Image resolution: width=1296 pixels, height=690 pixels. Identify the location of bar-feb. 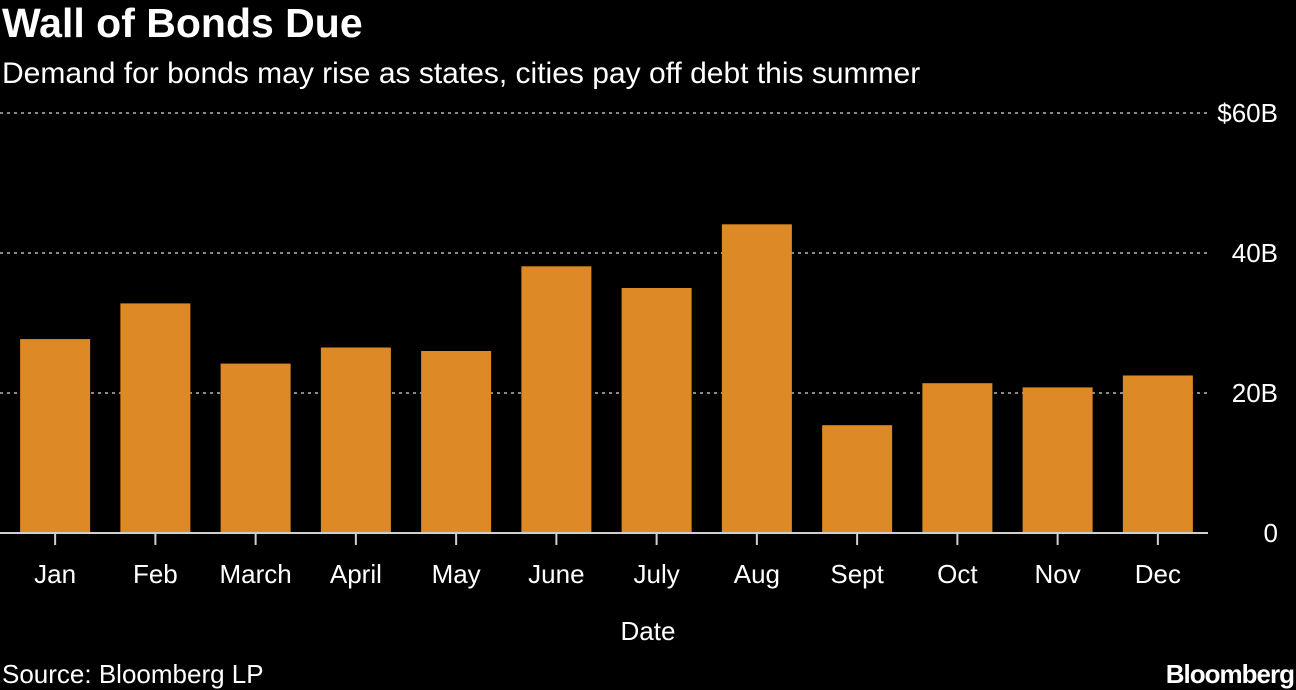
(155, 418).